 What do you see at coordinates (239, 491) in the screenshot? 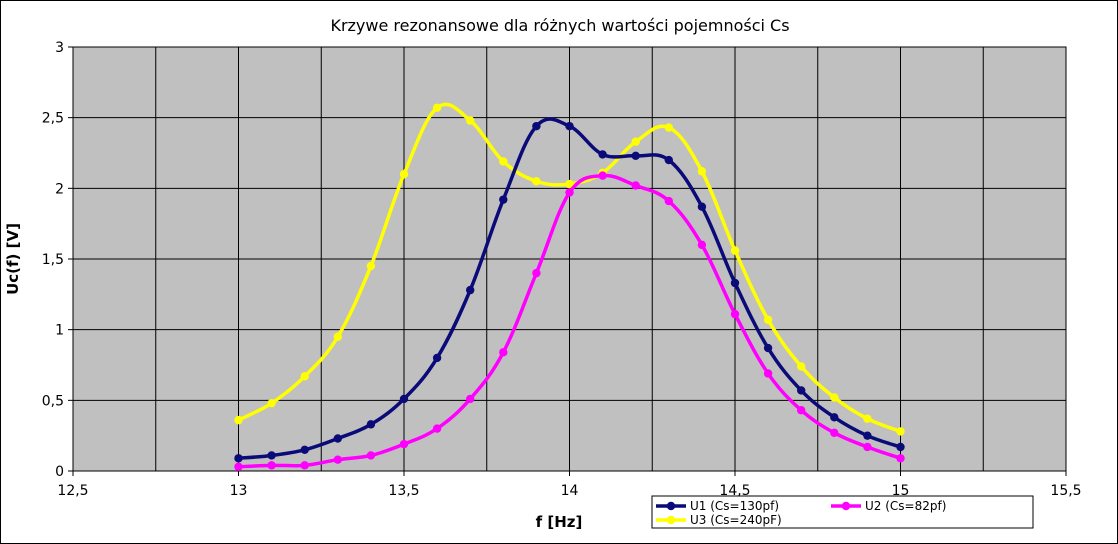
I see `x-tick-label: 13` at bounding box center [239, 491].